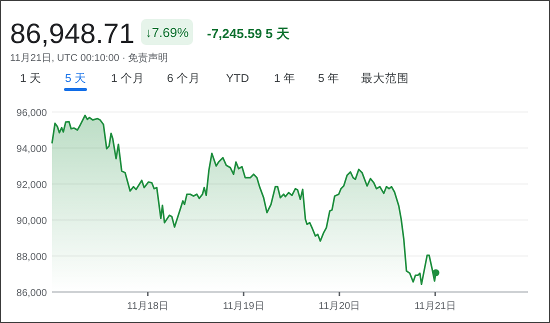 The width and height of the screenshot is (550, 323). Describe the element at coordinates (32, 113) in the screenshot. I see `y-tick-label: 96,000` at that location.